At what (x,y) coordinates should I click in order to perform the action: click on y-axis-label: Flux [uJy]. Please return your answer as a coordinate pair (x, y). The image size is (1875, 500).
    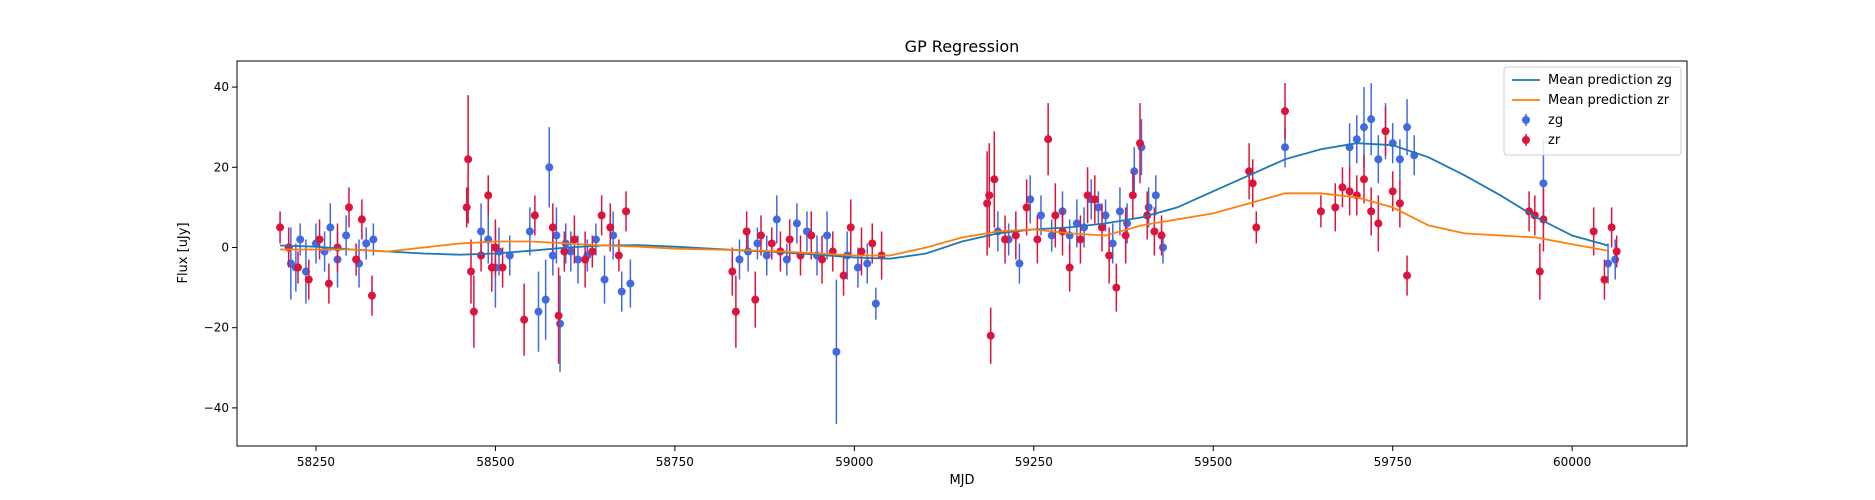
    Looking at the image, I should click on (183, 252).